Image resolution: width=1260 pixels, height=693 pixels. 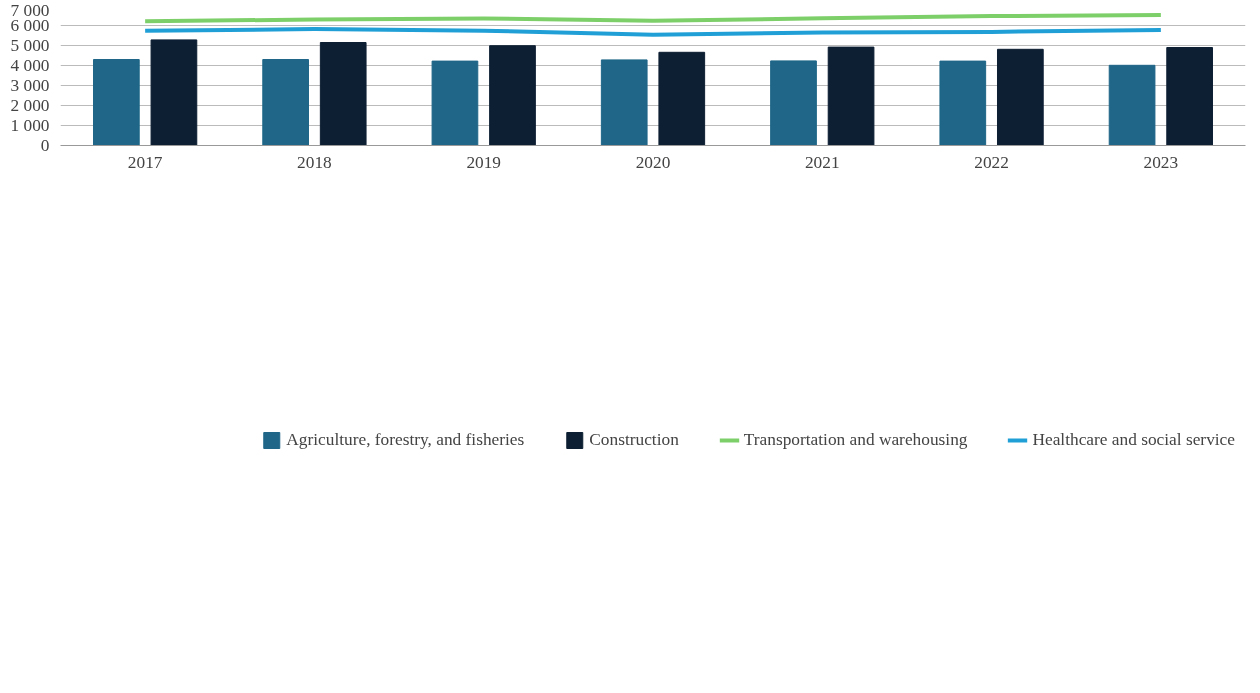 What do you see at coordinates (653, 162) in the screenshot?
I see `x-tick-label: 2020` at bounding box center [653, 162].